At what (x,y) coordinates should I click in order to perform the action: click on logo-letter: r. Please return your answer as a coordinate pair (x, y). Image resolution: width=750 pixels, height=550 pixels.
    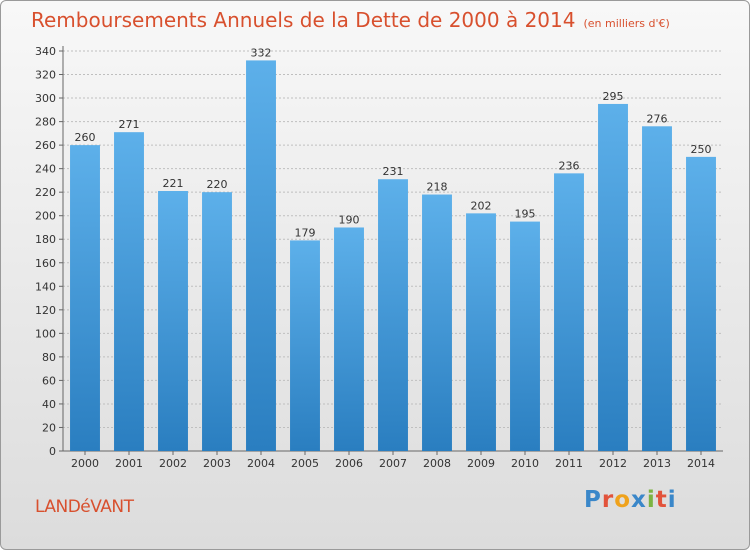
    Looking at the image, I should click on (608, 500).